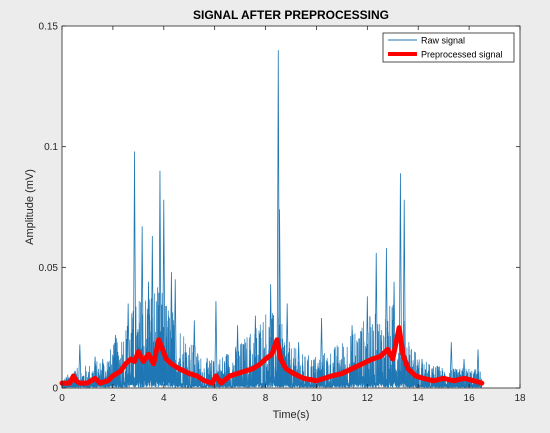  I want to click on legend: Raw signal Preprocessed signal, so click(448, 47).